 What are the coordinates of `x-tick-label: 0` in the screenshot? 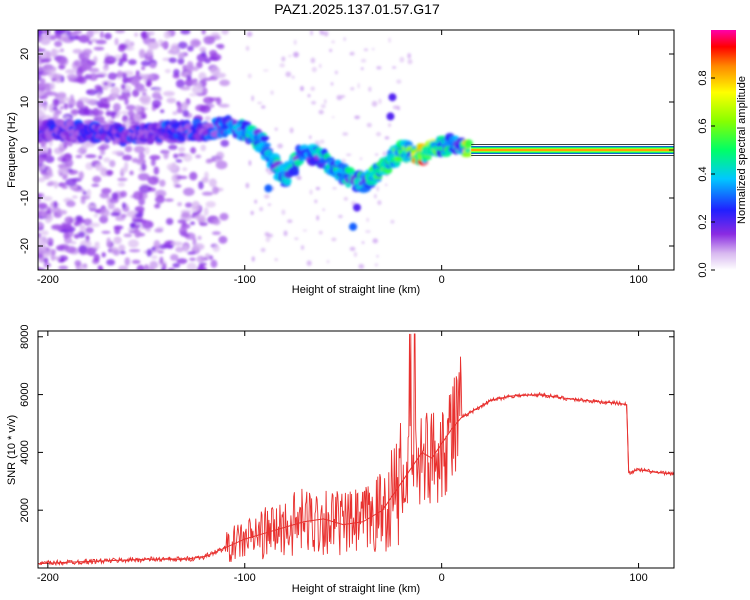 It's located at (442, 280).